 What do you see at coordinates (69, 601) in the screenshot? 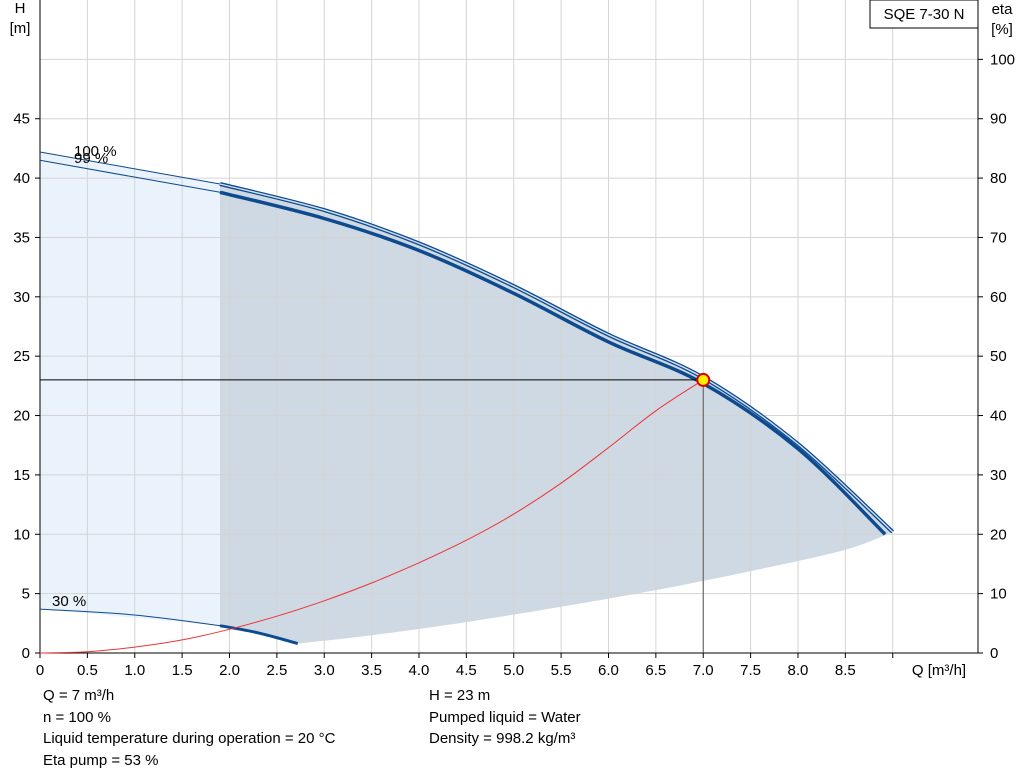
I see `curve-30-label: 30 %` at bounding box center [69, 601].